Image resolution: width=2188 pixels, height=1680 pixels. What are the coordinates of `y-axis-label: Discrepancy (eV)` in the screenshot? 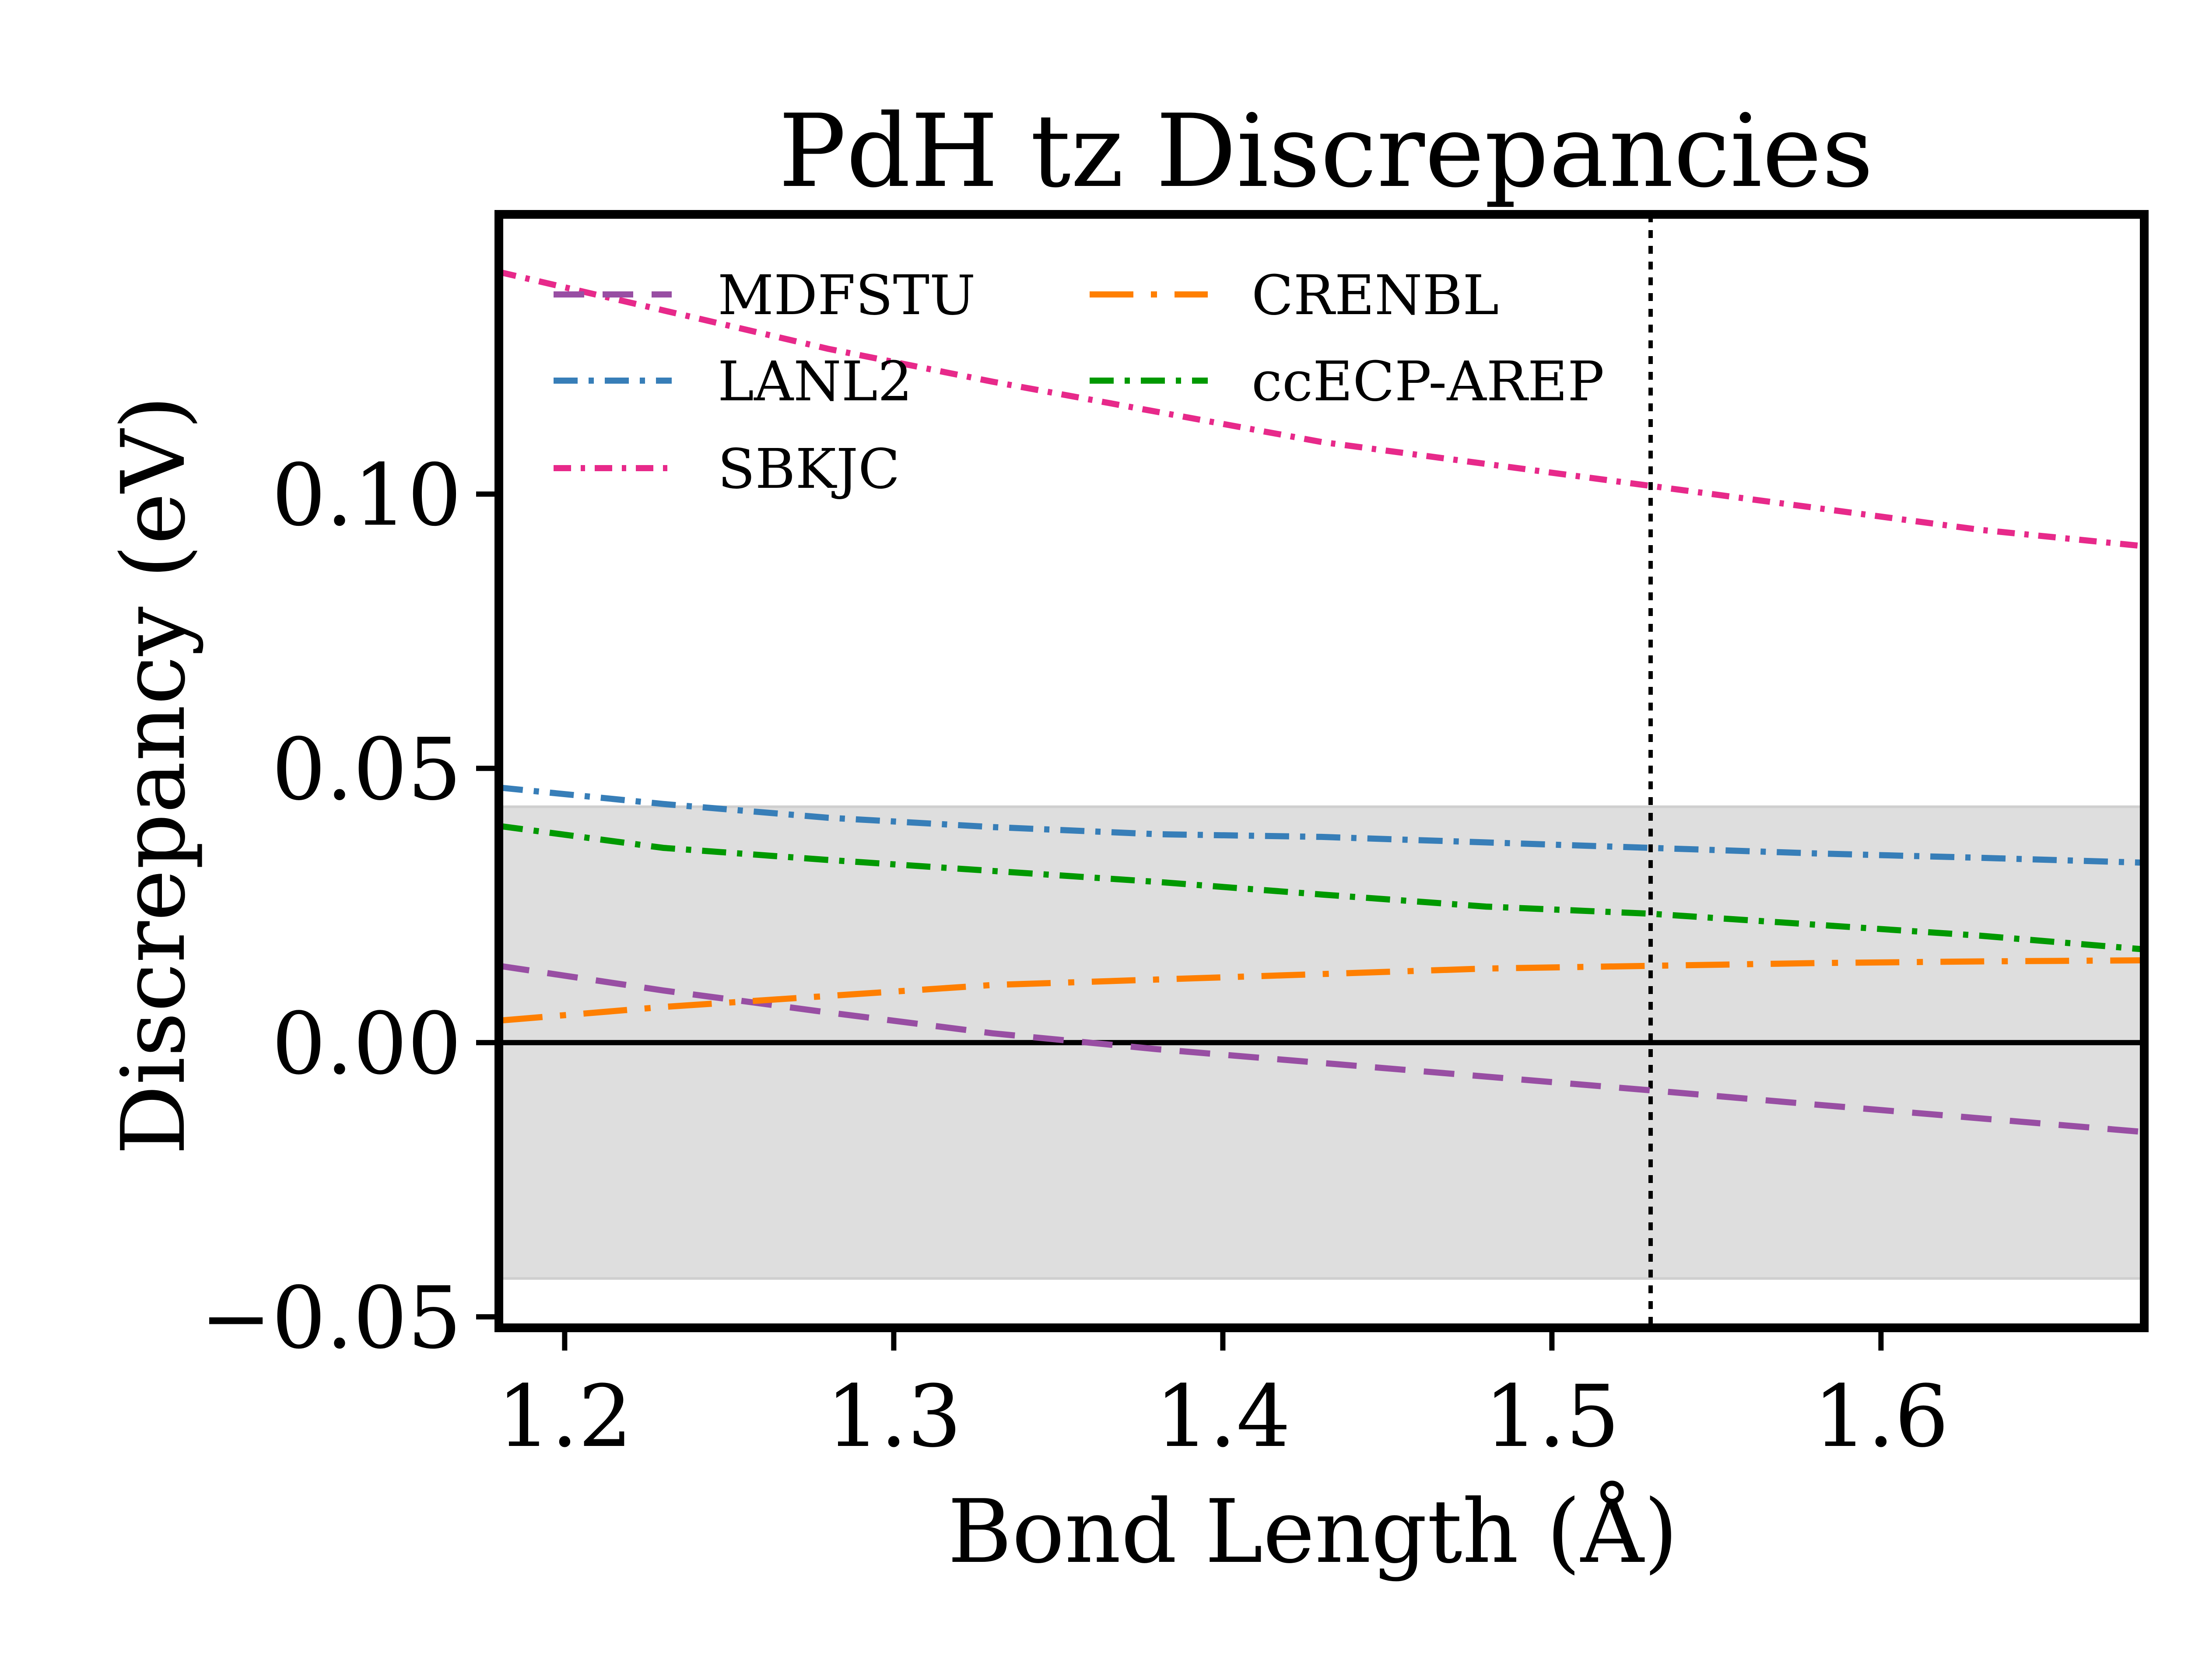 It's located at (154, 775).